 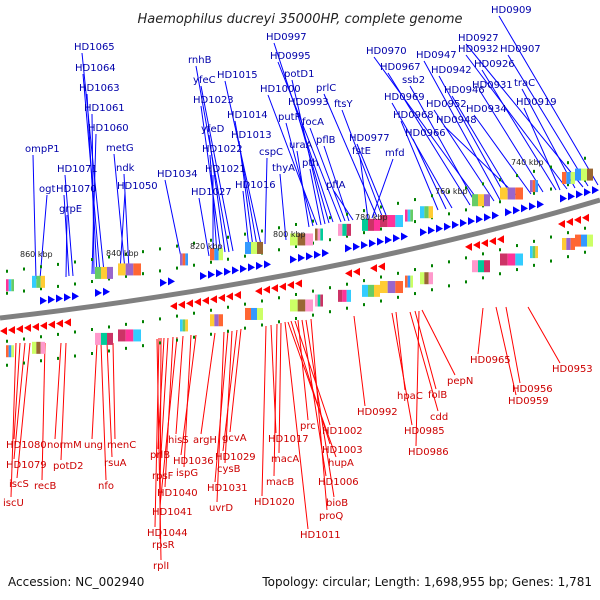 I want to click on forward-gene-label: HD0970, so click(x=386, y=51).